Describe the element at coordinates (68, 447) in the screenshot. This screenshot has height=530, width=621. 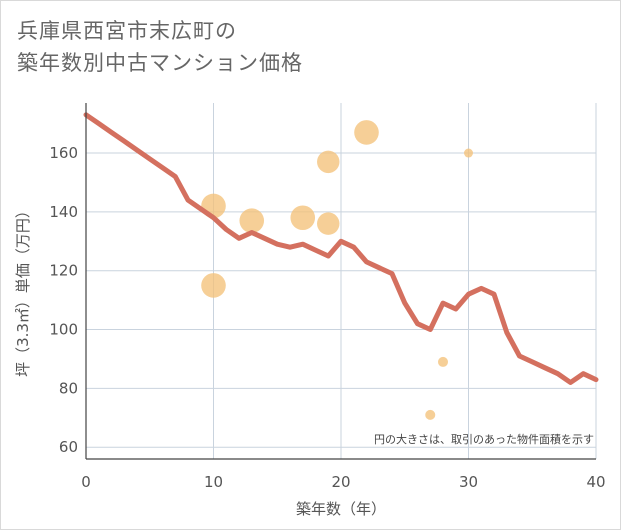
I see `y-tick-label: 60` at that location.